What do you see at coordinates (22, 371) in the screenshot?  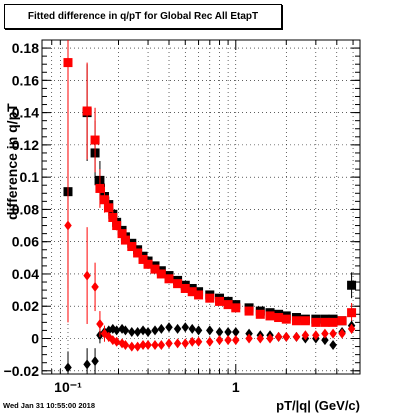 I see `y-tick-label: −0.02` at bounding box center [22, 371].